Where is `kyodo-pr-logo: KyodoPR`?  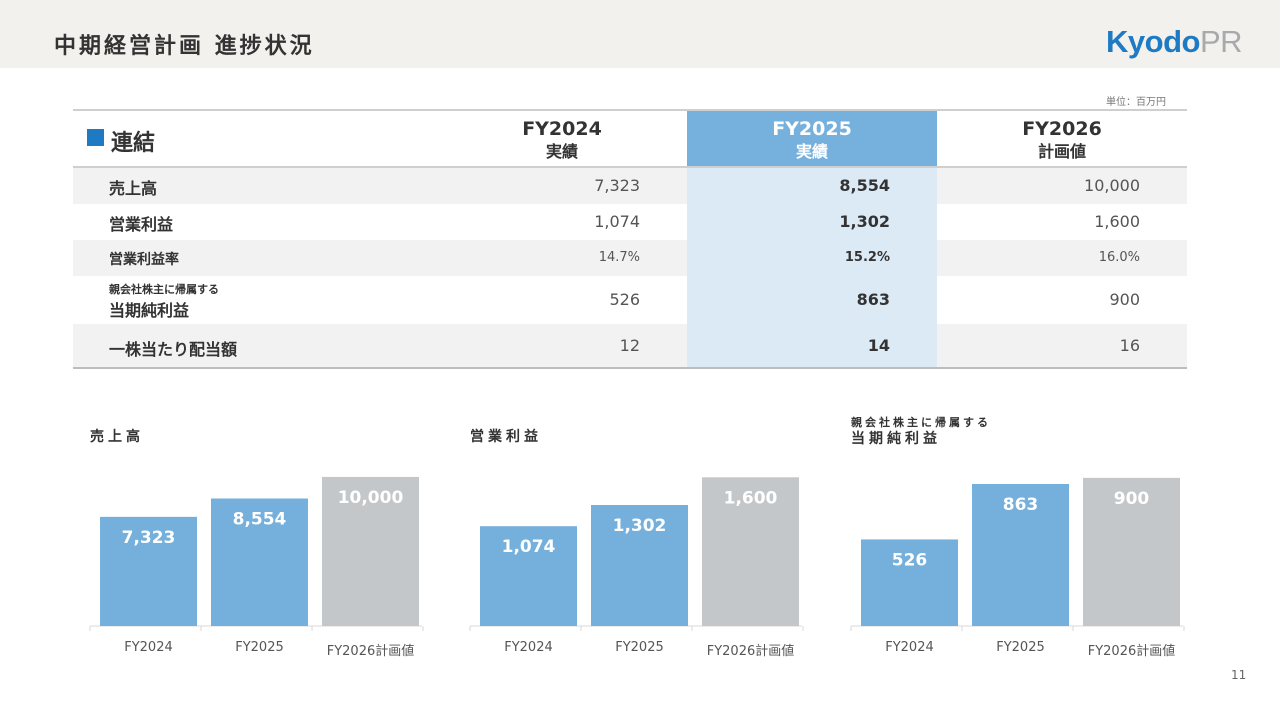 kyodo-pr-logo: KyodoPR is located at coordinates (1174, 41).